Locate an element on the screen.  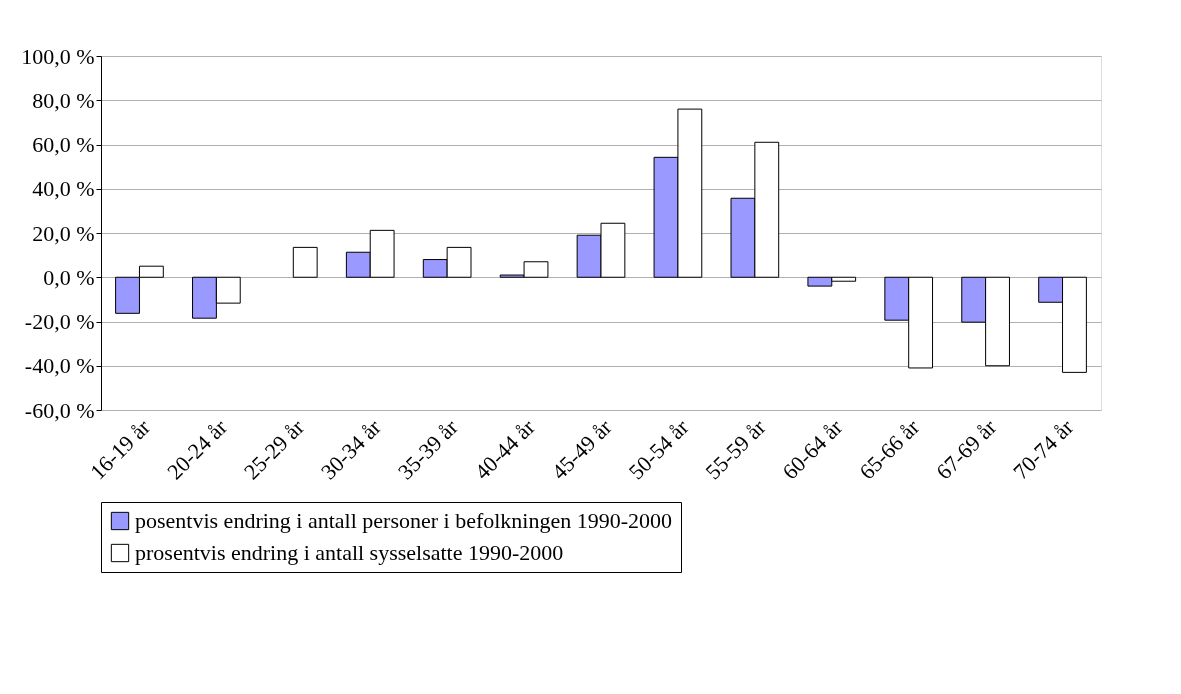
y-tick-label: 60,0 % is located at coordinates (63, 144).